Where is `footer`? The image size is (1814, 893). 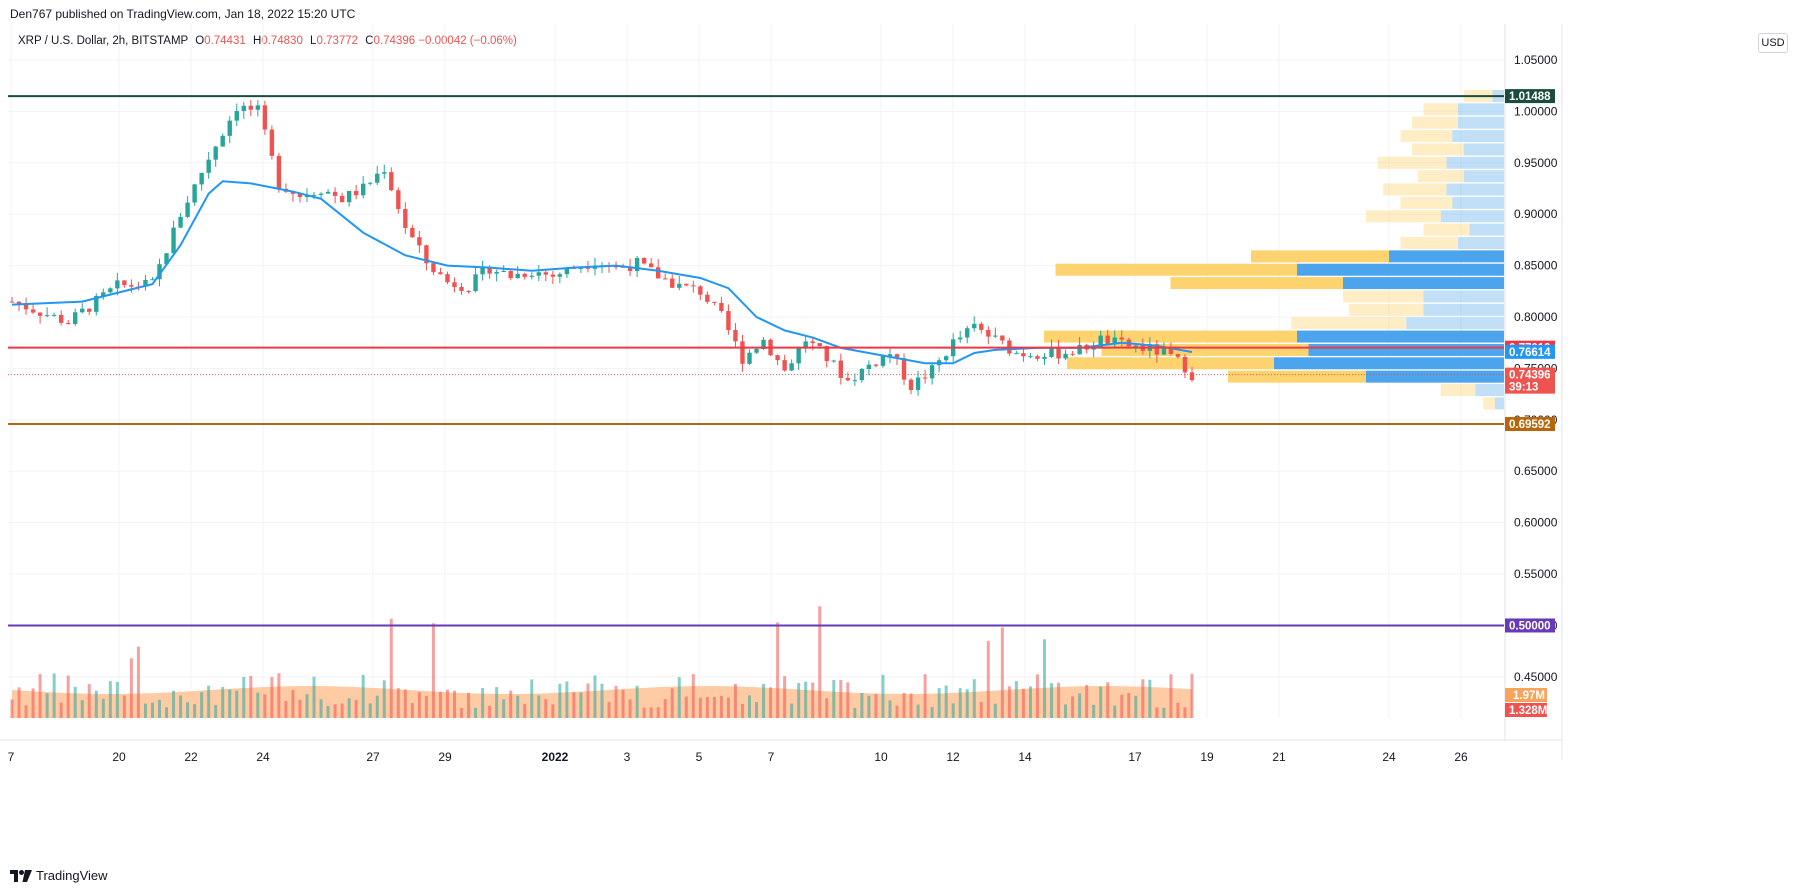
footer is located at coordinates (907, 876).